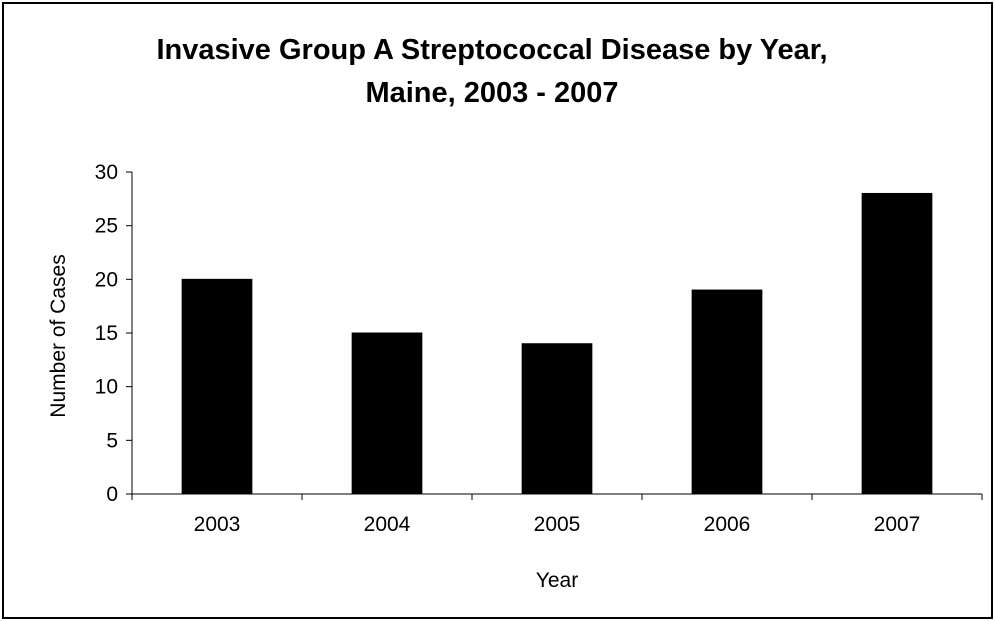 The image size is (995, 621). I want to click on bar-2004, so click(387, 413).